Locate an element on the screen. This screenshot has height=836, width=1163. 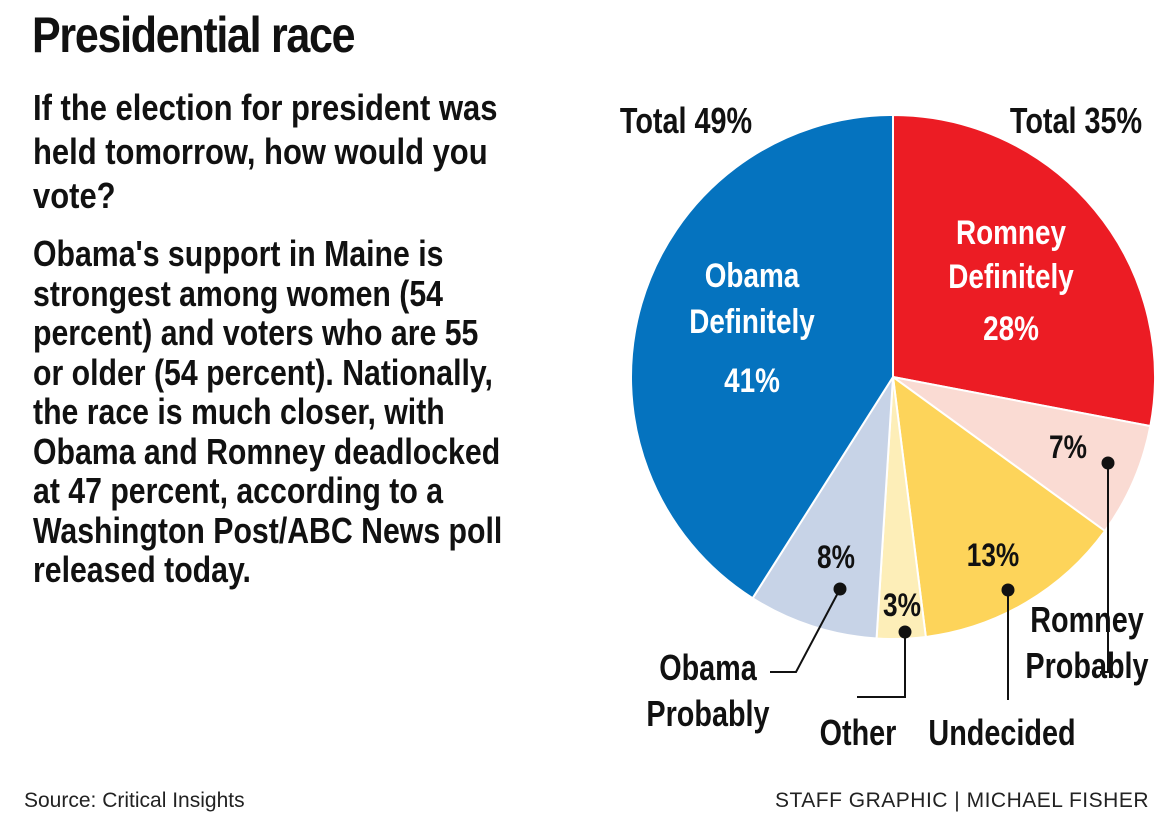
slice-value-obama-definitely: 41% is located at coordinates (752, 380).